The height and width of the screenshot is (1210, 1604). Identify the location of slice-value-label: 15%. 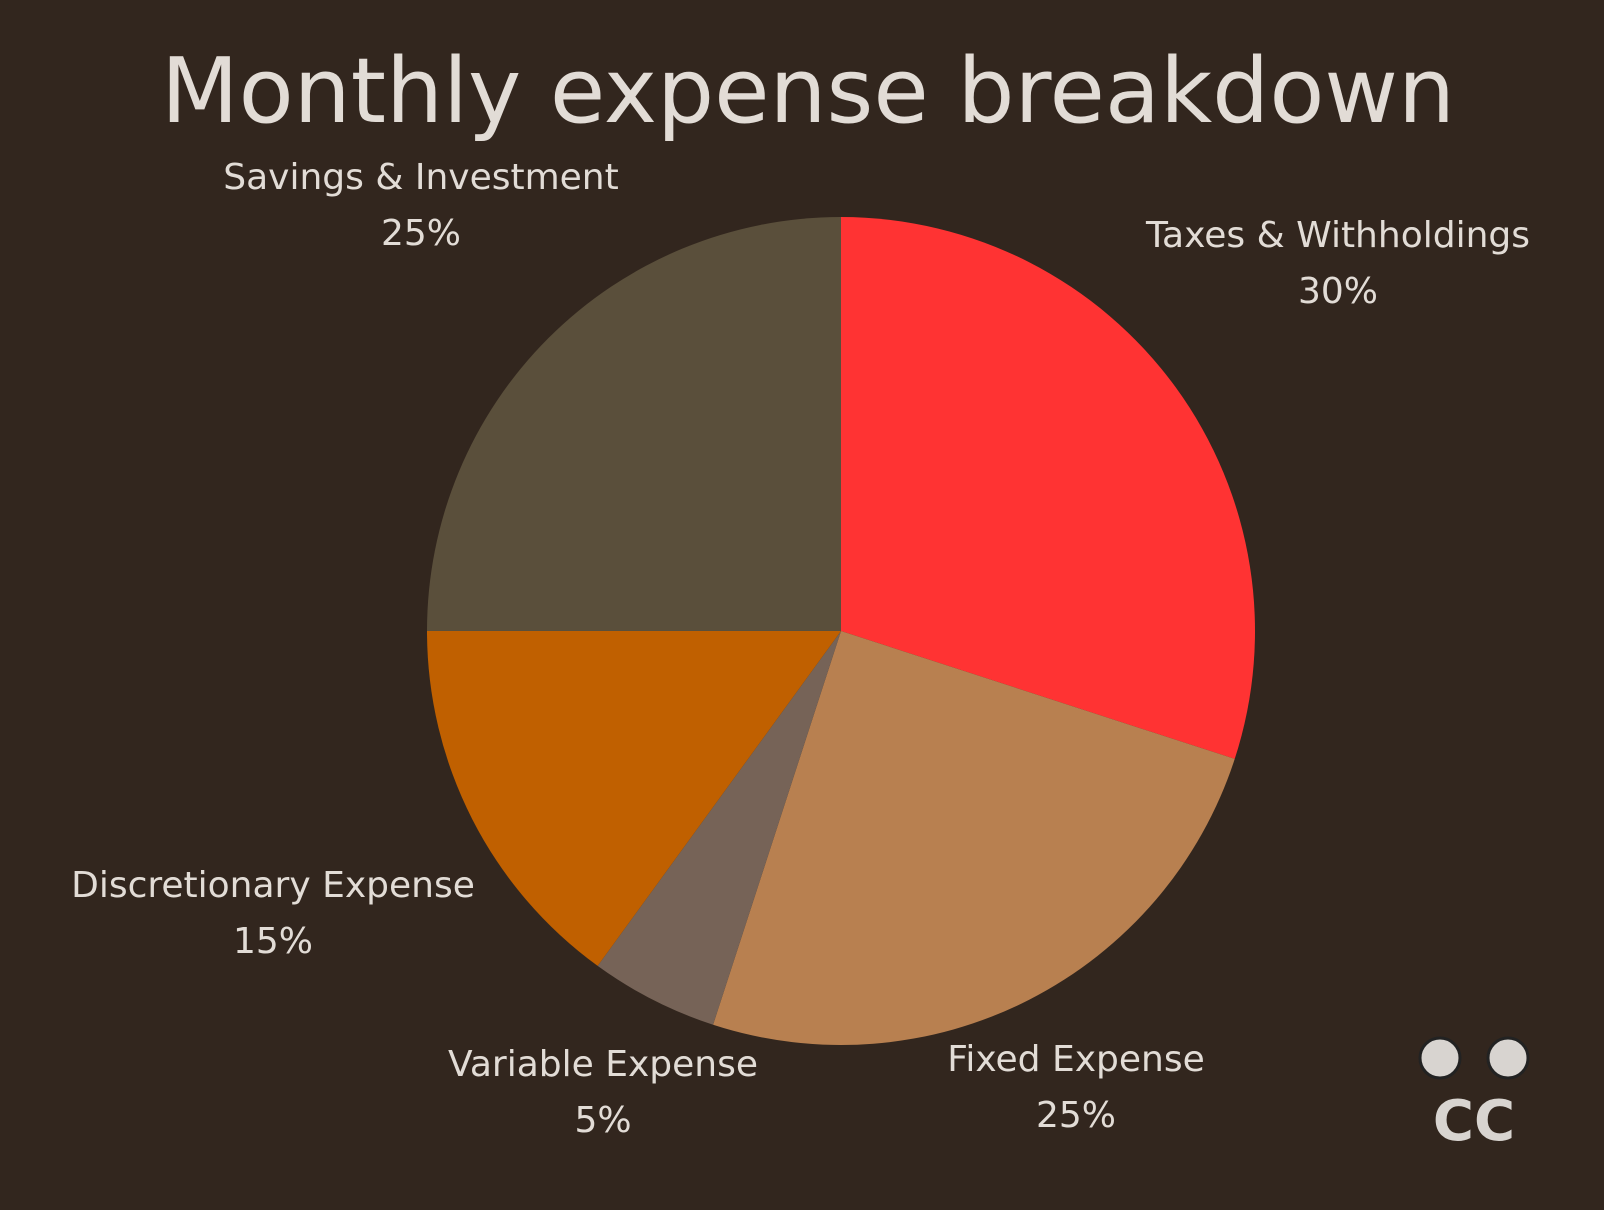
(273, 941).